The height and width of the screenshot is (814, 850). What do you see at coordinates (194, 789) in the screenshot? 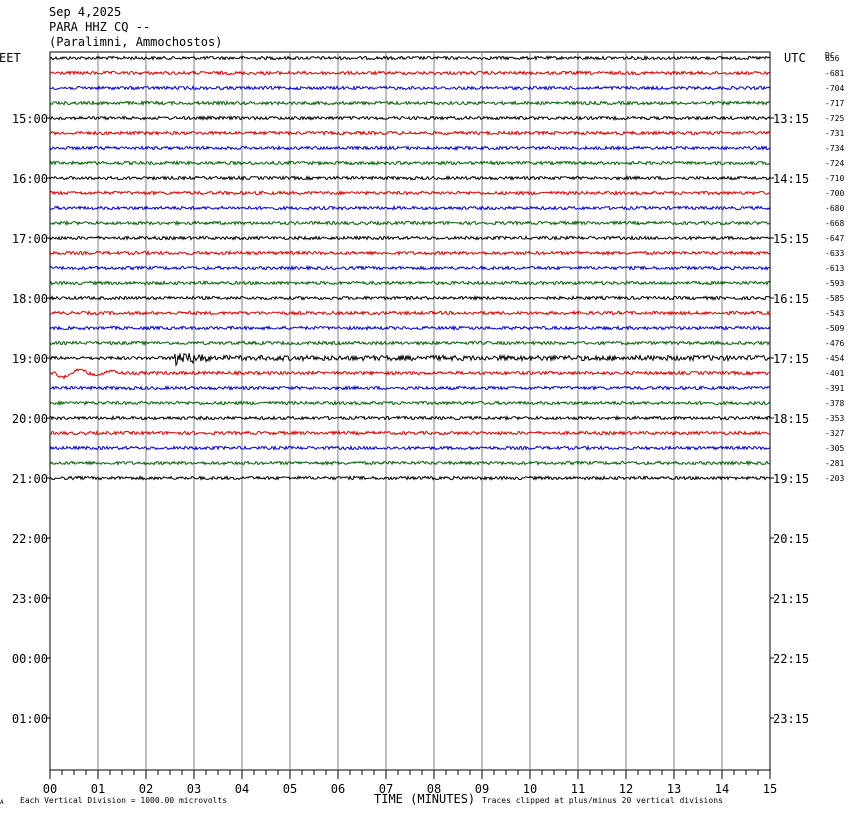
I see `x-tick-label: 03` at bounding box center [194, 789].